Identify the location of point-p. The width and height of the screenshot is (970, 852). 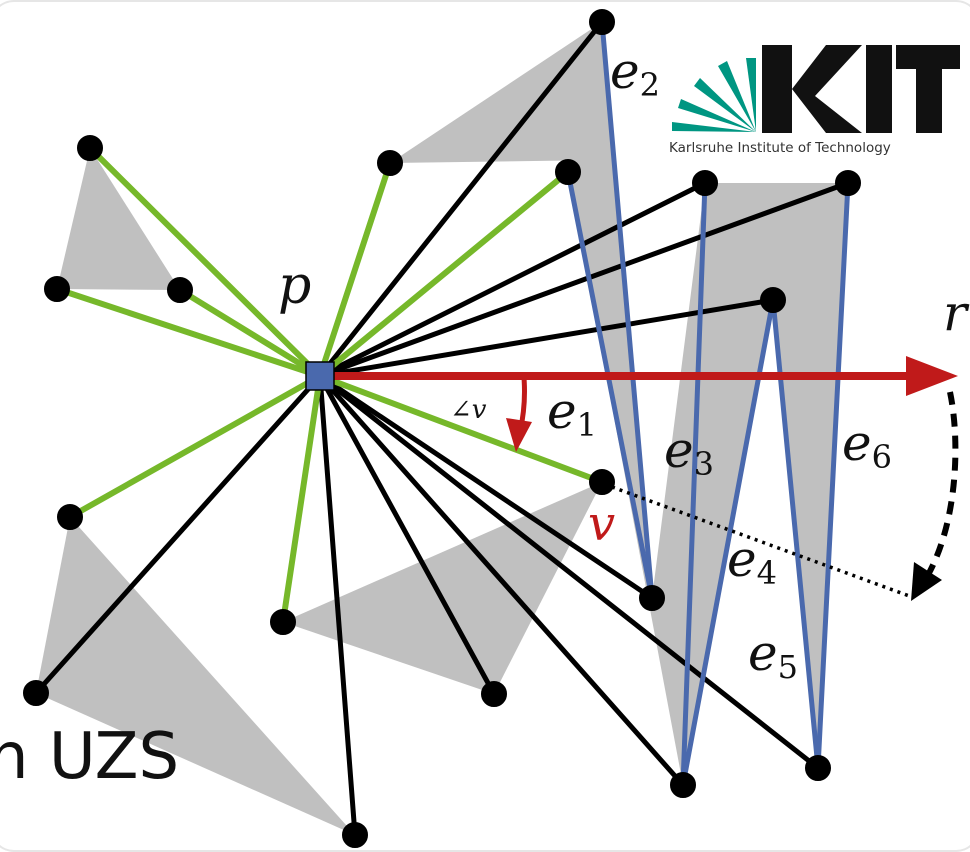
(320, 376).